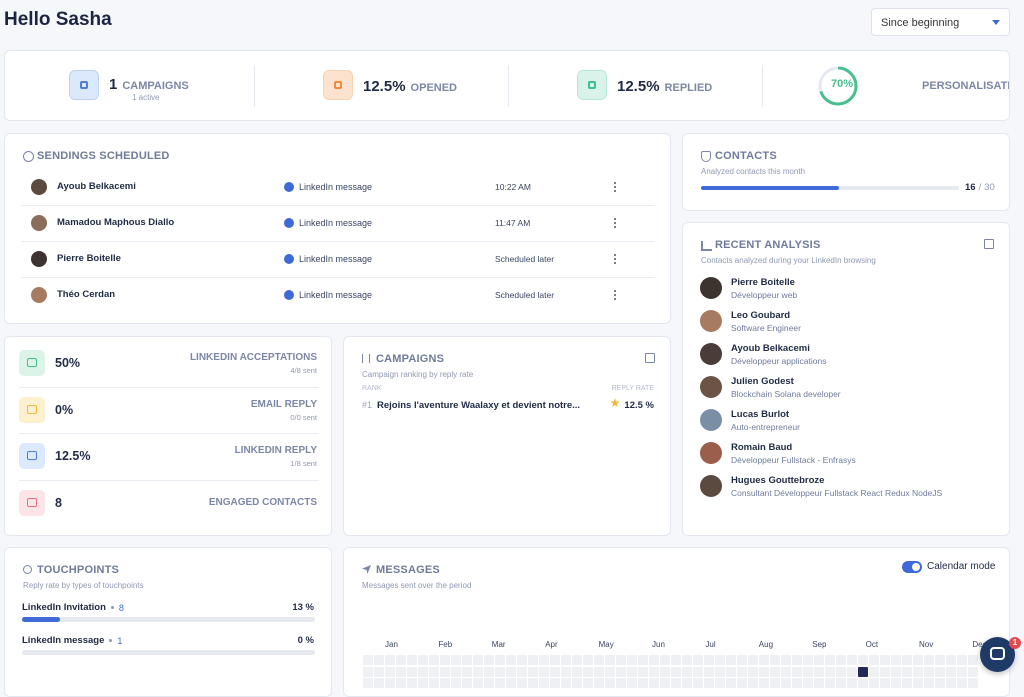 This screenshot has width=1024, height=697. I want to click on clock-icon, so click(28, 156).